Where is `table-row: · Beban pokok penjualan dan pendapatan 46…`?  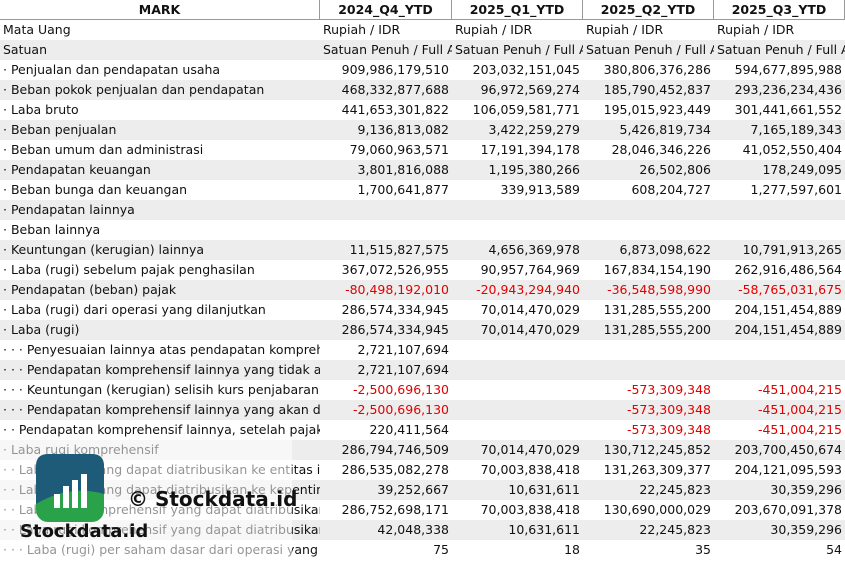 table-row: · Beban pokok penjualan dan pendapatan 46… is located at coordinates (422, 90).